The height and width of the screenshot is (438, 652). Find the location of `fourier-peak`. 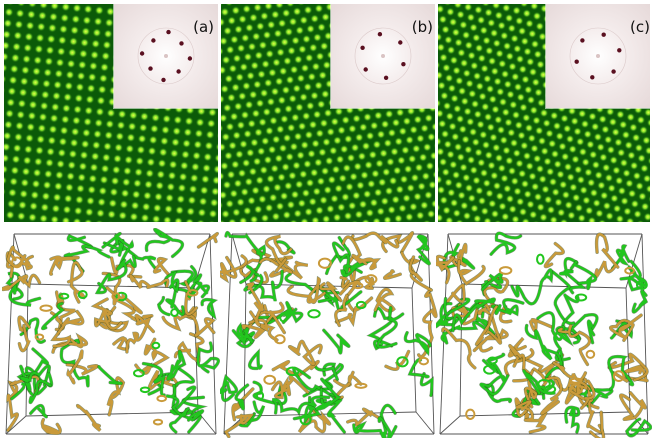

fourier-peak is located at coordinates (153, 40).